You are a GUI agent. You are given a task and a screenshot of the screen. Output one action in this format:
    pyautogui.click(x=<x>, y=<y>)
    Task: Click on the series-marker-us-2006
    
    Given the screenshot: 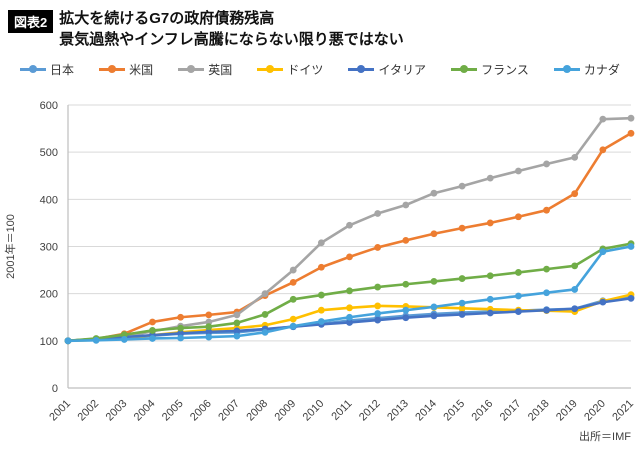 What is the action you would take?
    pyautogui.click(x=209, y=315)
    